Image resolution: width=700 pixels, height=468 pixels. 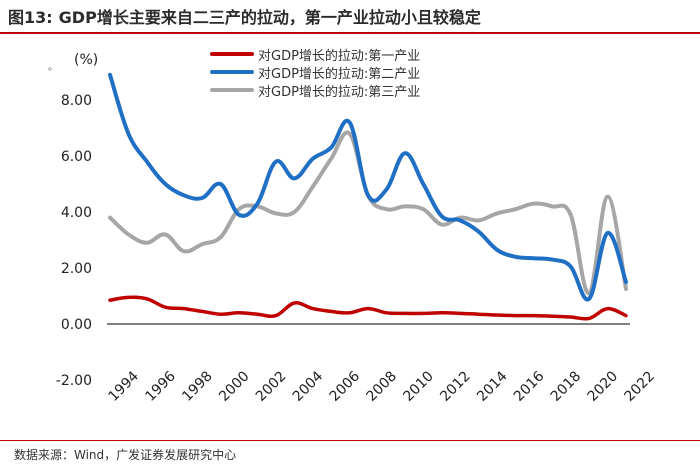 What do you see at coordinates (368, 308) in the screenshot?
I see `series-line-primary` at bounding box center [368, 308].